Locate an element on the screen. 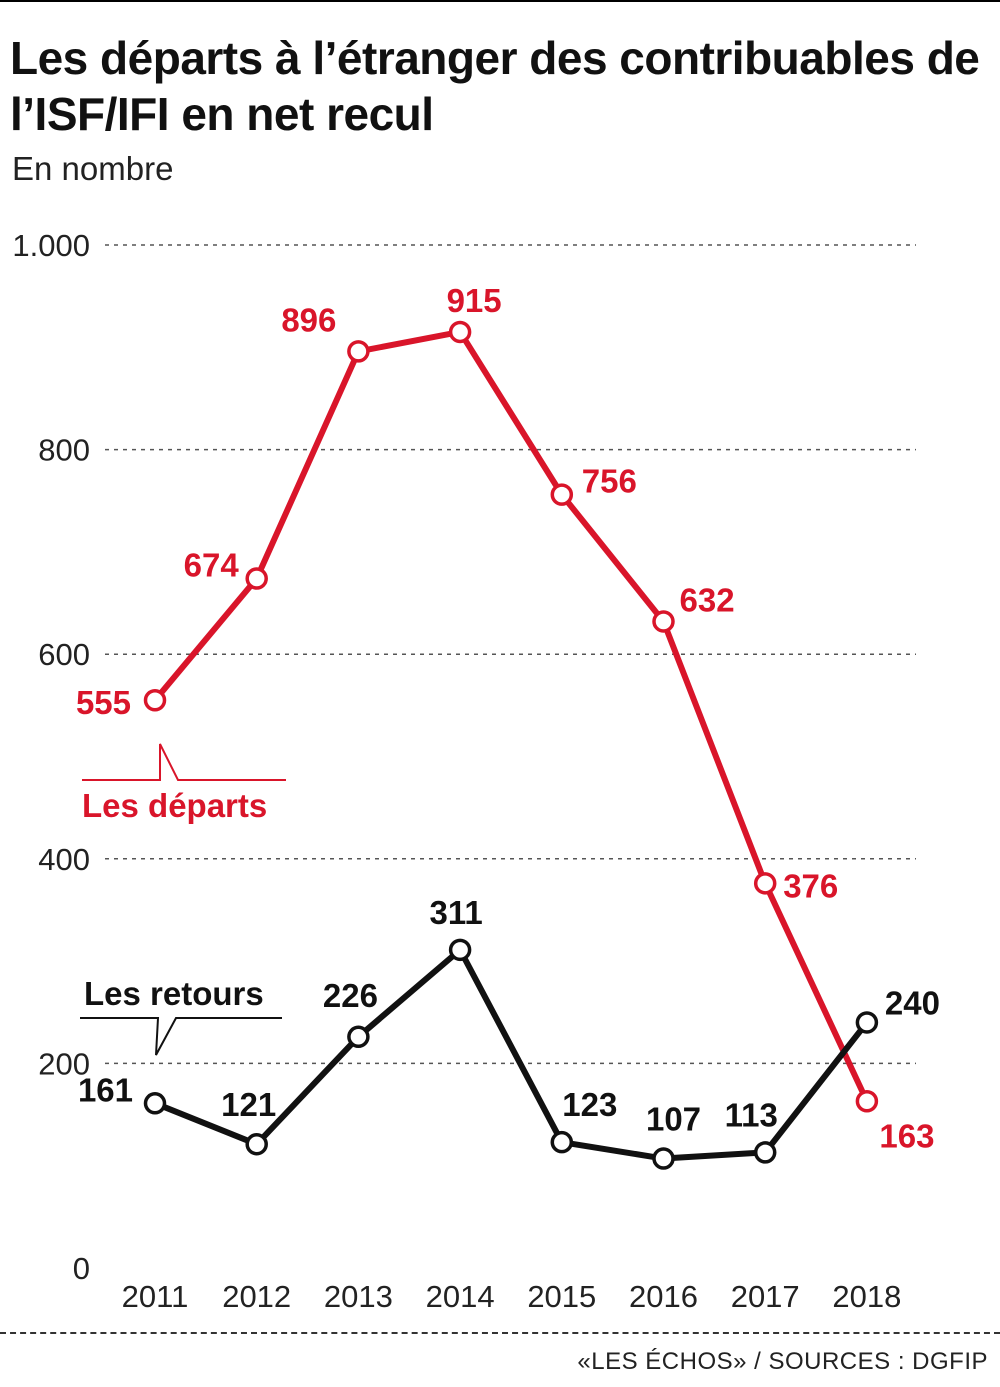  x-tick-label: 2017 is located at coordinates (765, 1296).